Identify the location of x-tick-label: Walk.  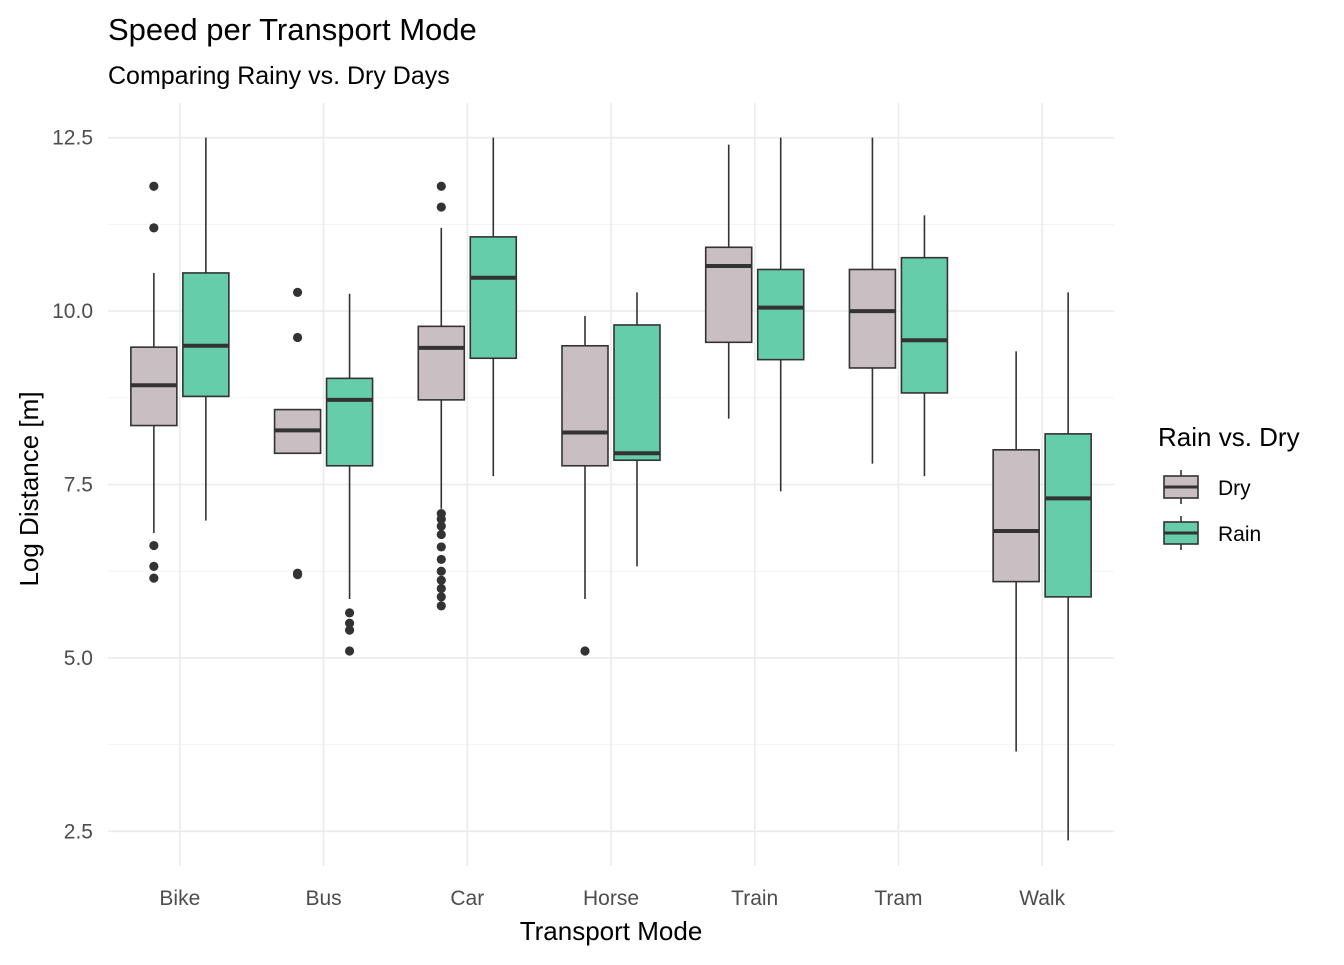
(1042, 898).